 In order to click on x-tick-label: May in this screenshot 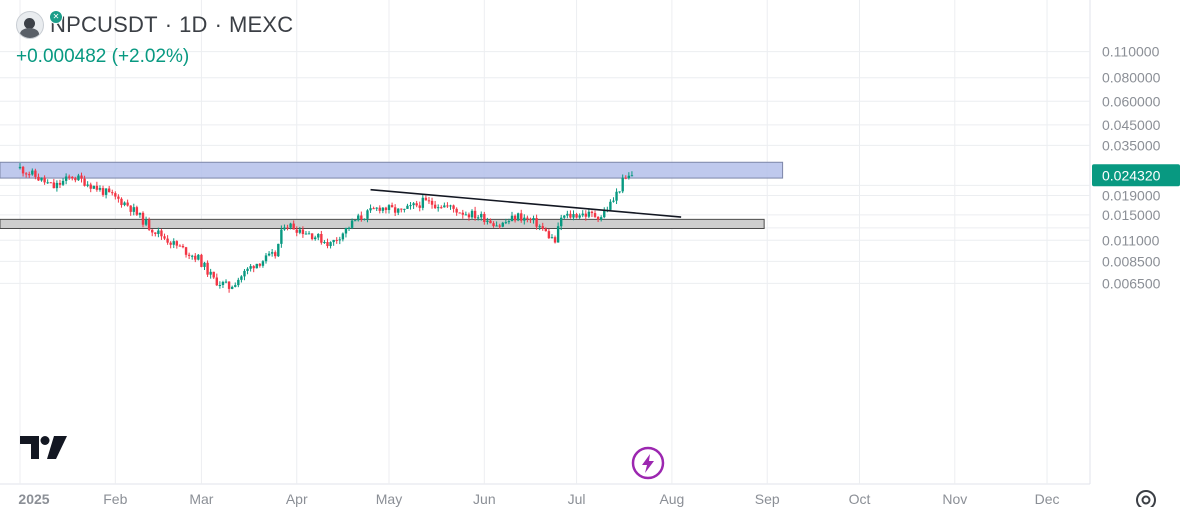, I will do `click(389, 499)`.